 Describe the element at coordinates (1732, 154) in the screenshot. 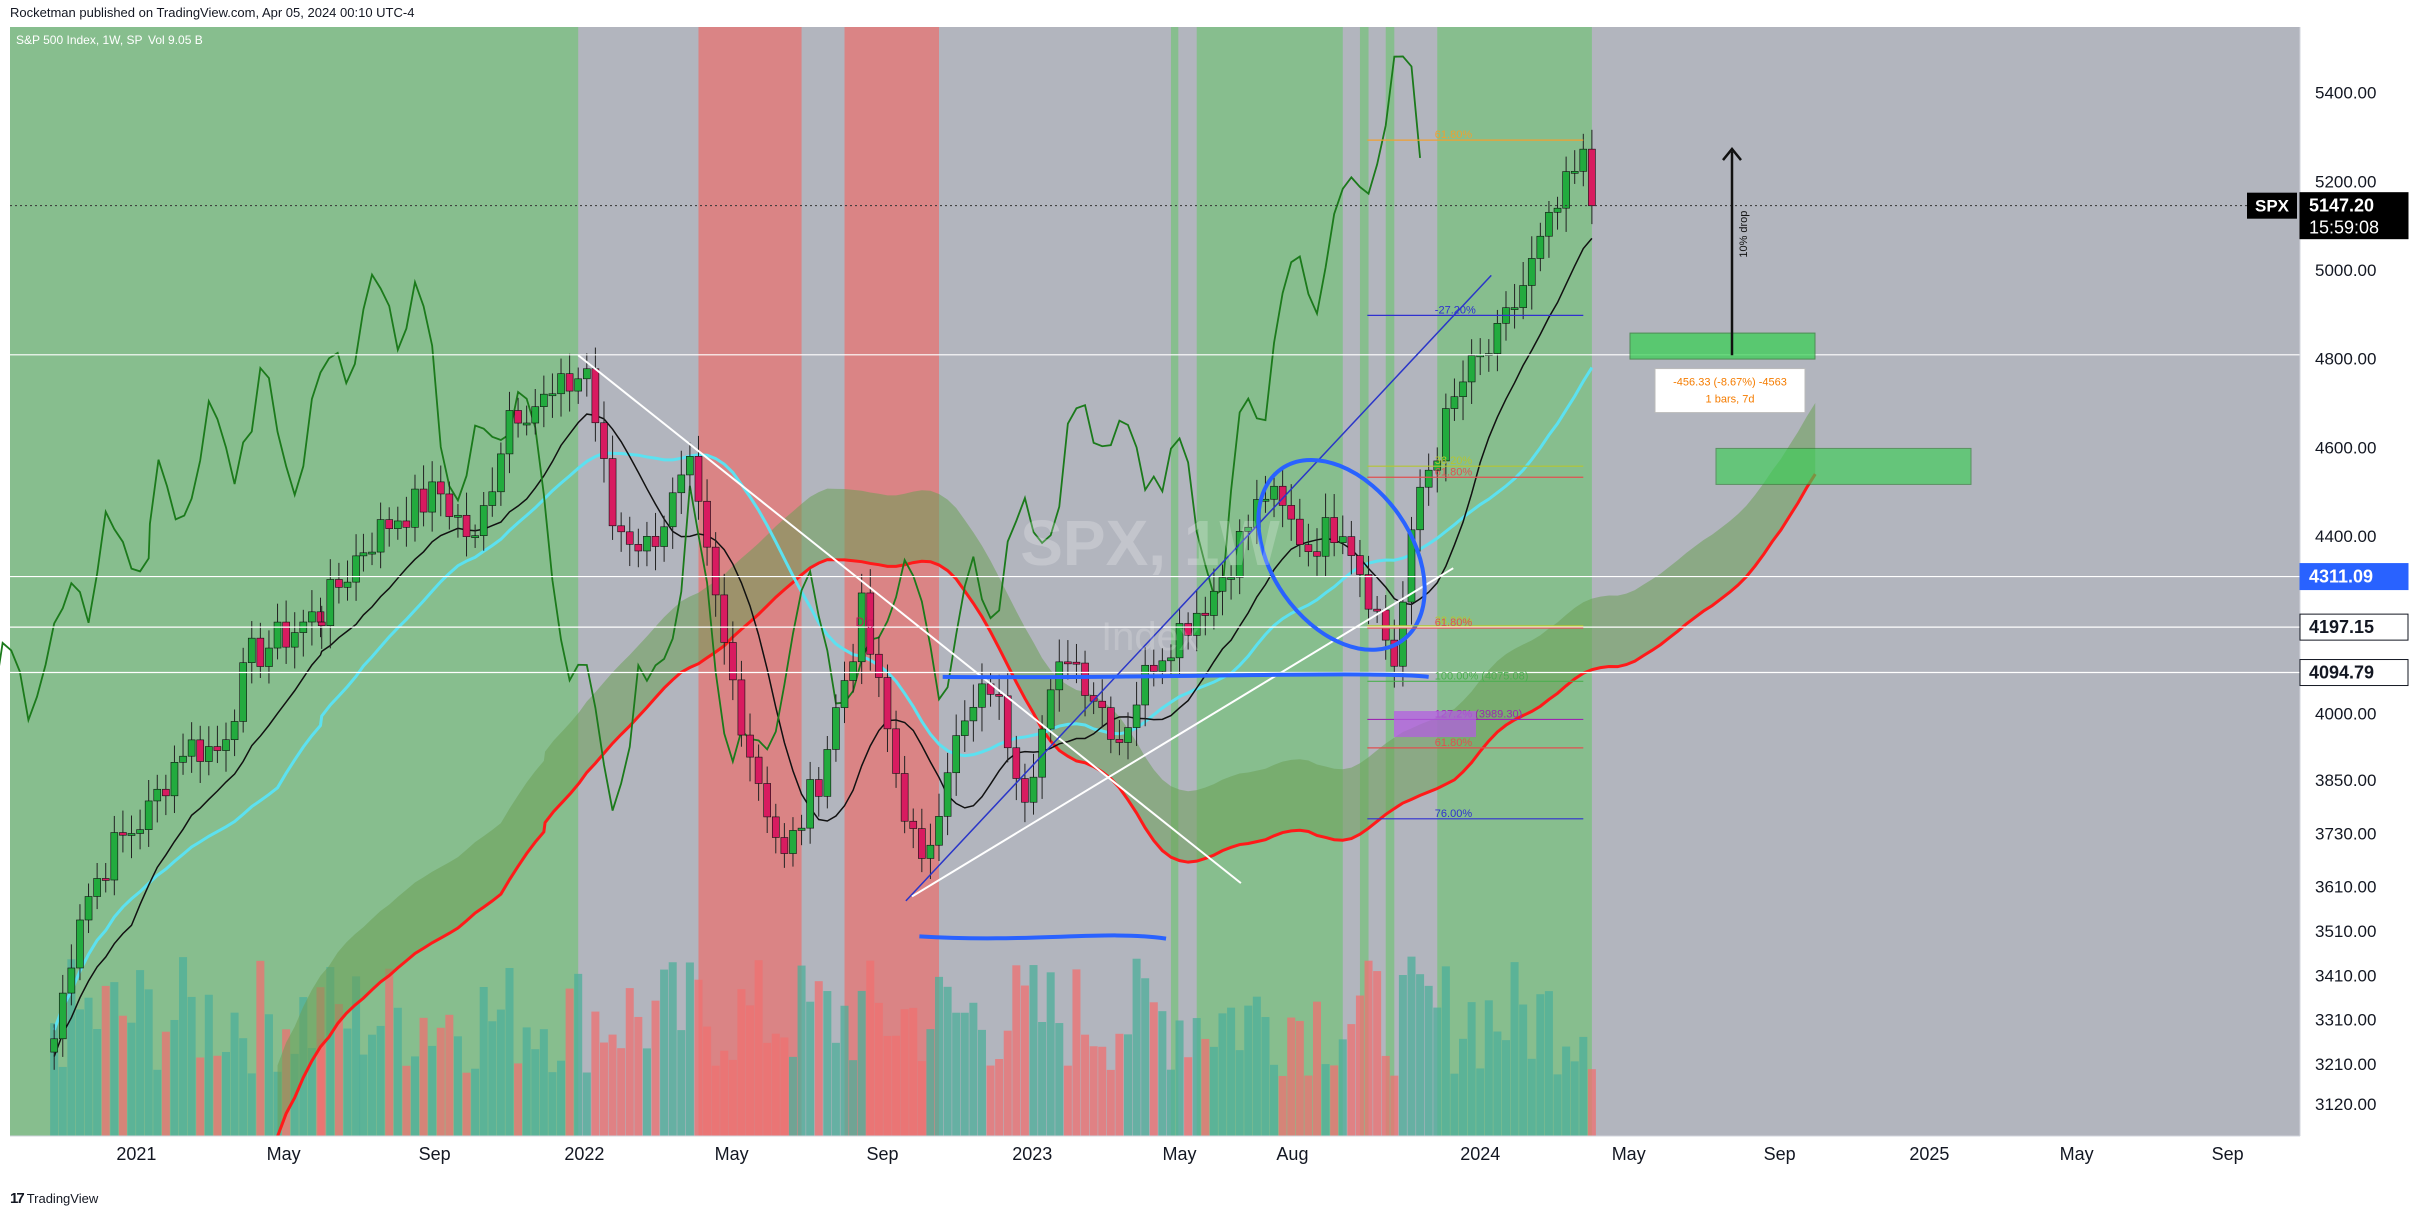

I see `drop-arrow-head` at that location.